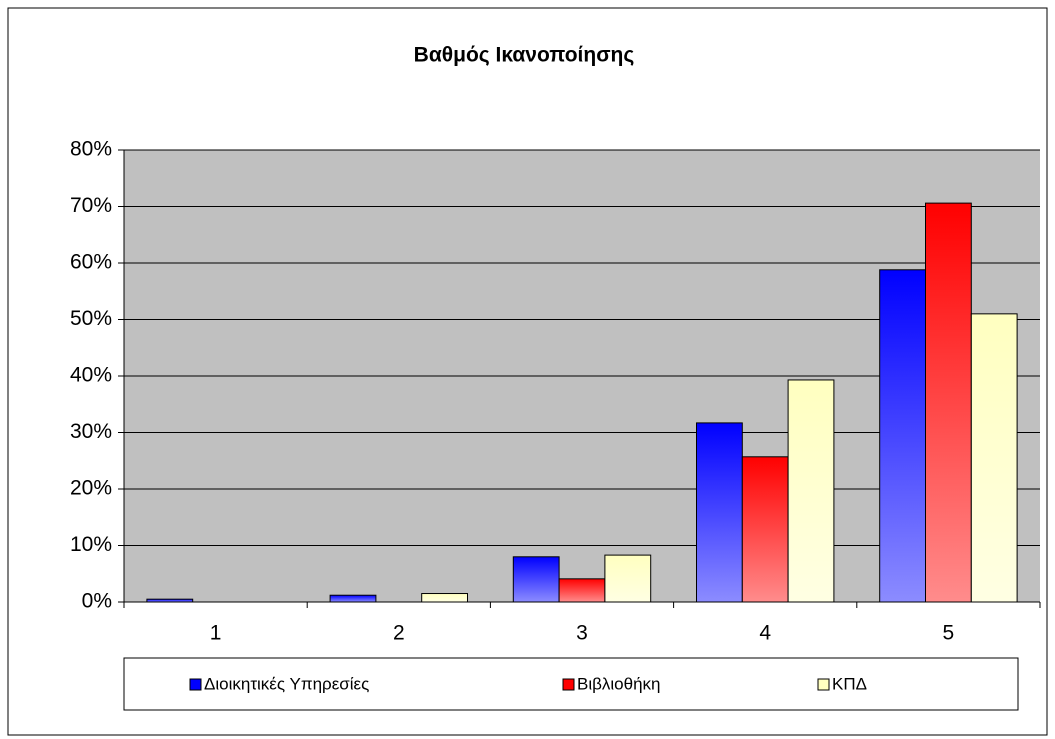 This screenshot has width=1055, height=739. Describe the element at coordinates (524, 55) in the screenshot. I see `chart-title: Βαθμός Ικανοποίησης` at that location.